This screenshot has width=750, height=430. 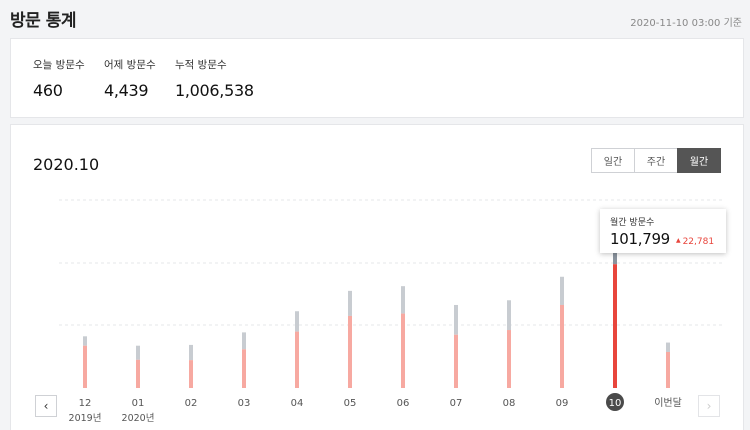 I want to click on stat-value: 1,006,538, so click(x=214, y=90).